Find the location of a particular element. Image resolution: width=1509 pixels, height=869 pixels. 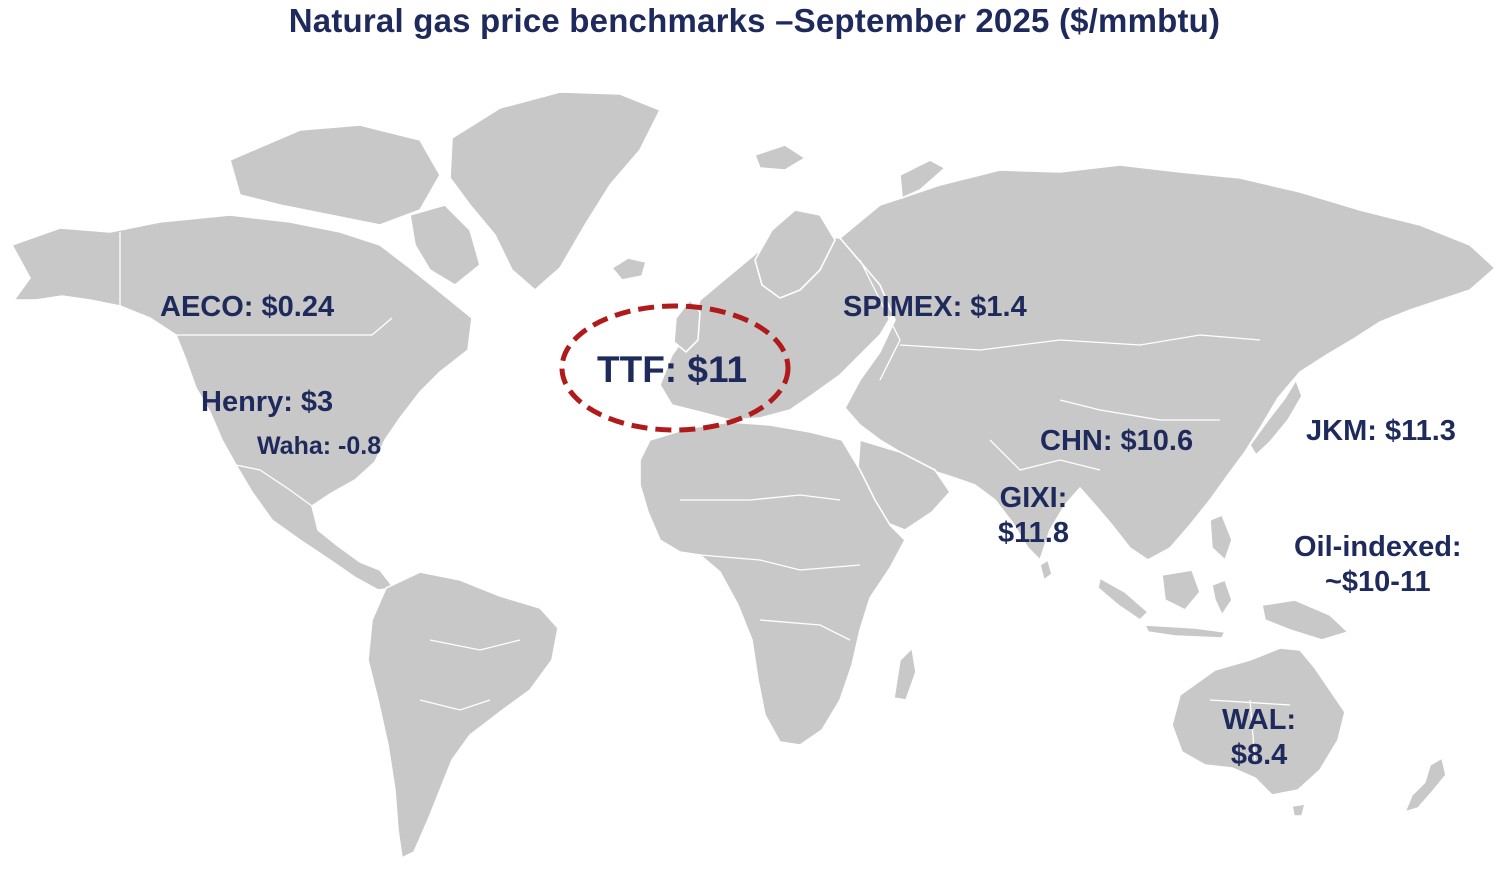

oil-indexed-name: Oil-indexed: is located at coordinates (1378, 547).